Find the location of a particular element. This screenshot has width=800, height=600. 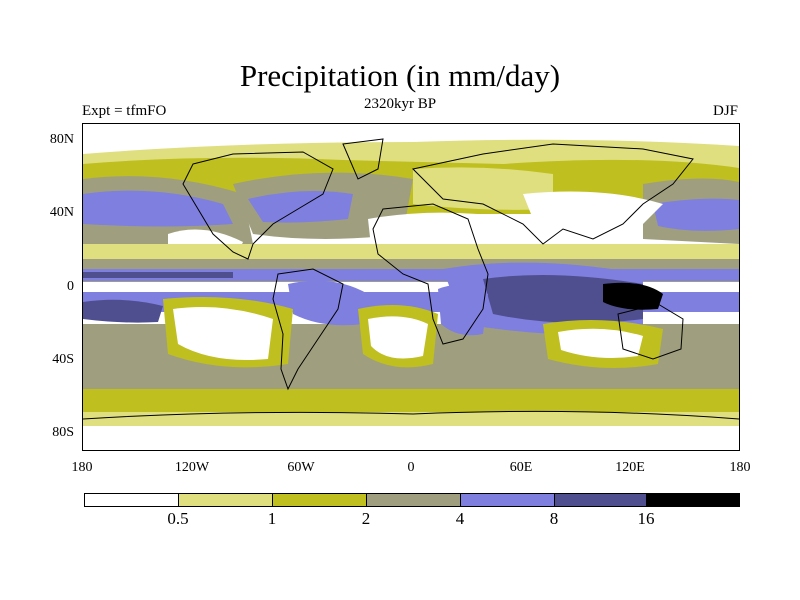

africa-blue is located at coordinates (463, 310).